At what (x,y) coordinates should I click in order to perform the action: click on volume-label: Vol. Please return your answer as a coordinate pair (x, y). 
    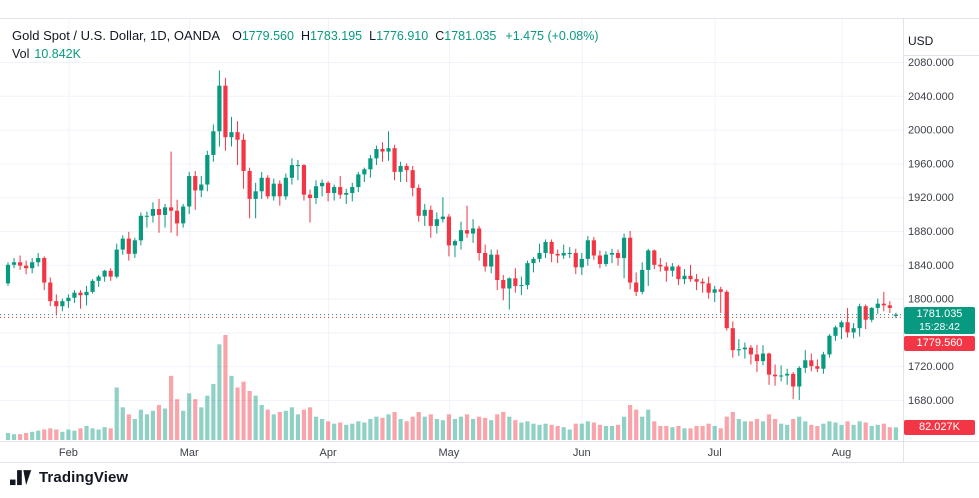
    Looking at the image, I should click on (21, 54).